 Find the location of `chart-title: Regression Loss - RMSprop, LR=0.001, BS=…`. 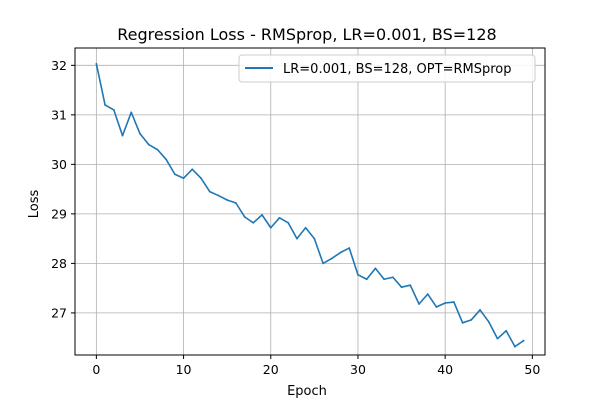

chart-title: Regression Loss - RMSprop, LR=0.001, BS=… is located at coordinates (306, 34).